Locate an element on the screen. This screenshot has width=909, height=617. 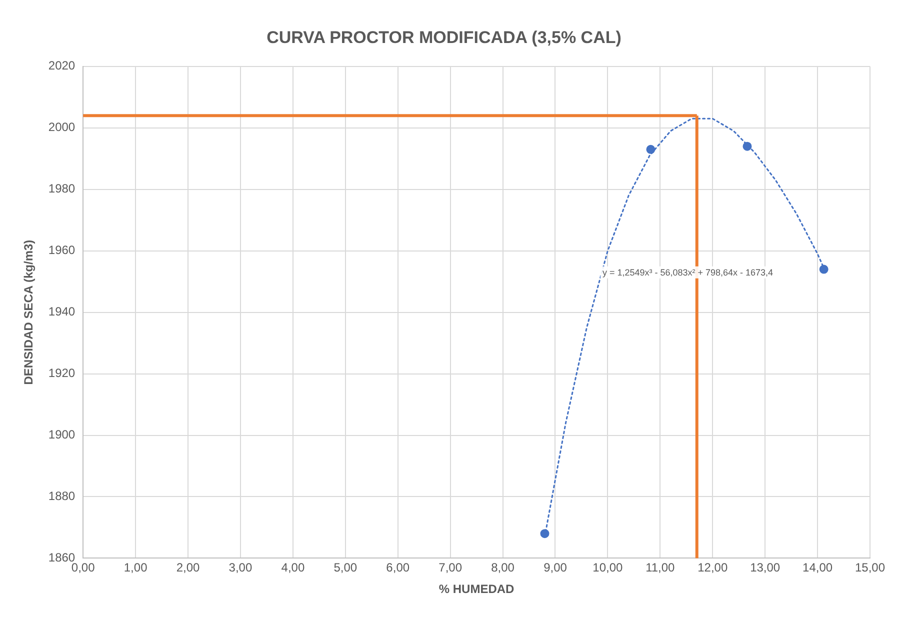
y-tick-label: 1960 is located at coordinates (62, 250).